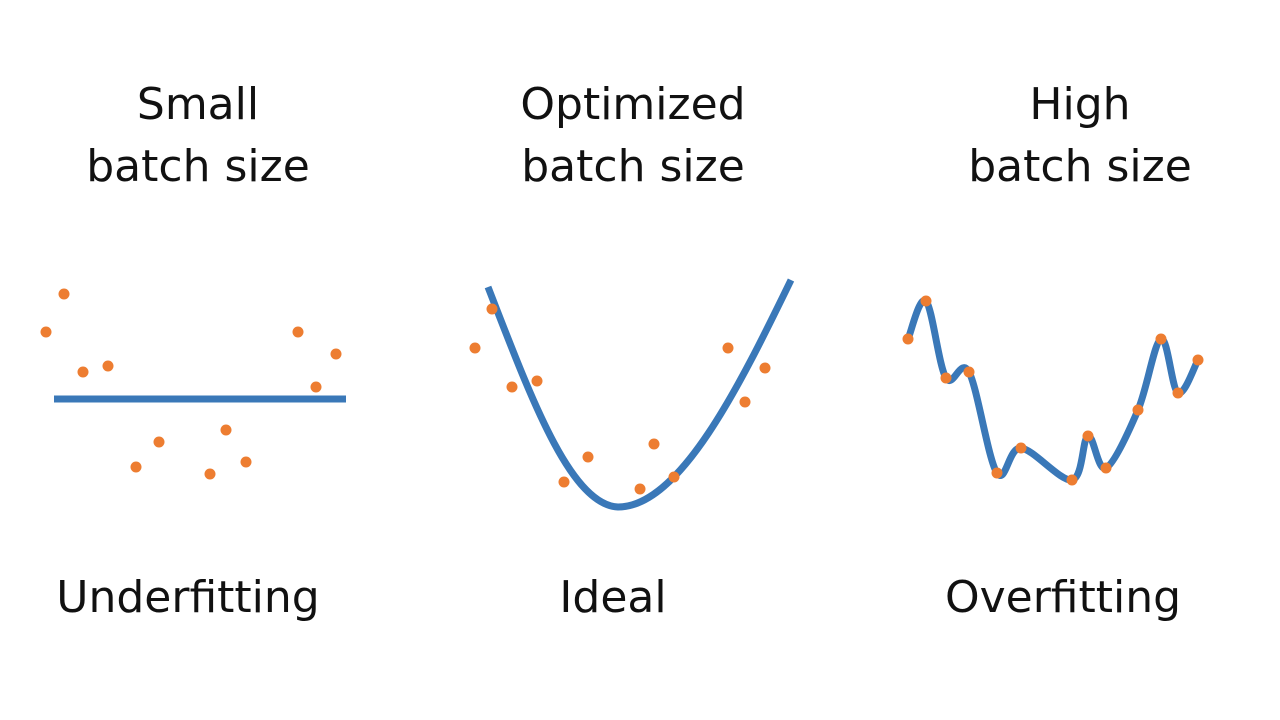 The height and width of the screenshot is (720, 1280). What do you see at coordinates (188, 597) in the screenshot?
I see `caption-underfitting: Underfitting` at bounding box center [188, 597].